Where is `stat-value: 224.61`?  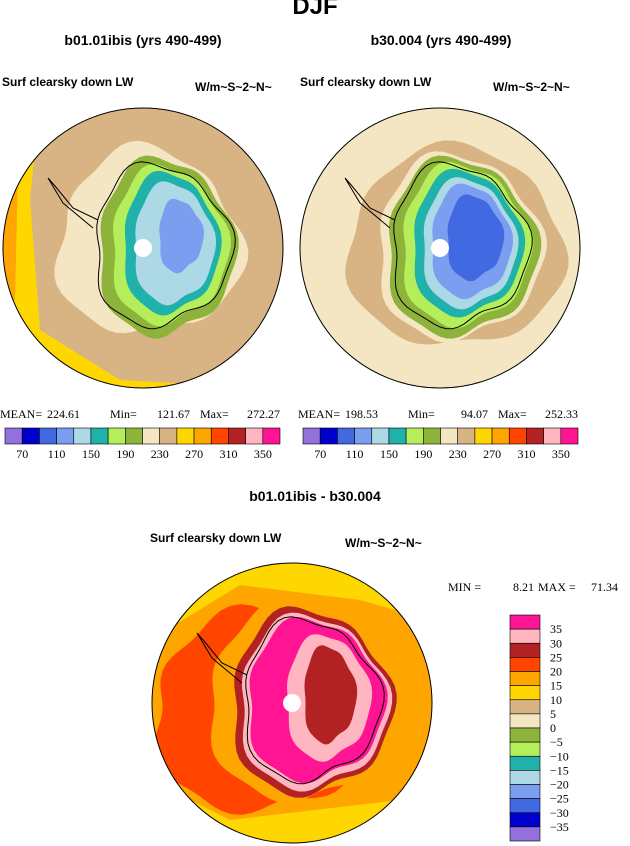 stat-value: 224.61 is located at coordinates (63, 414).